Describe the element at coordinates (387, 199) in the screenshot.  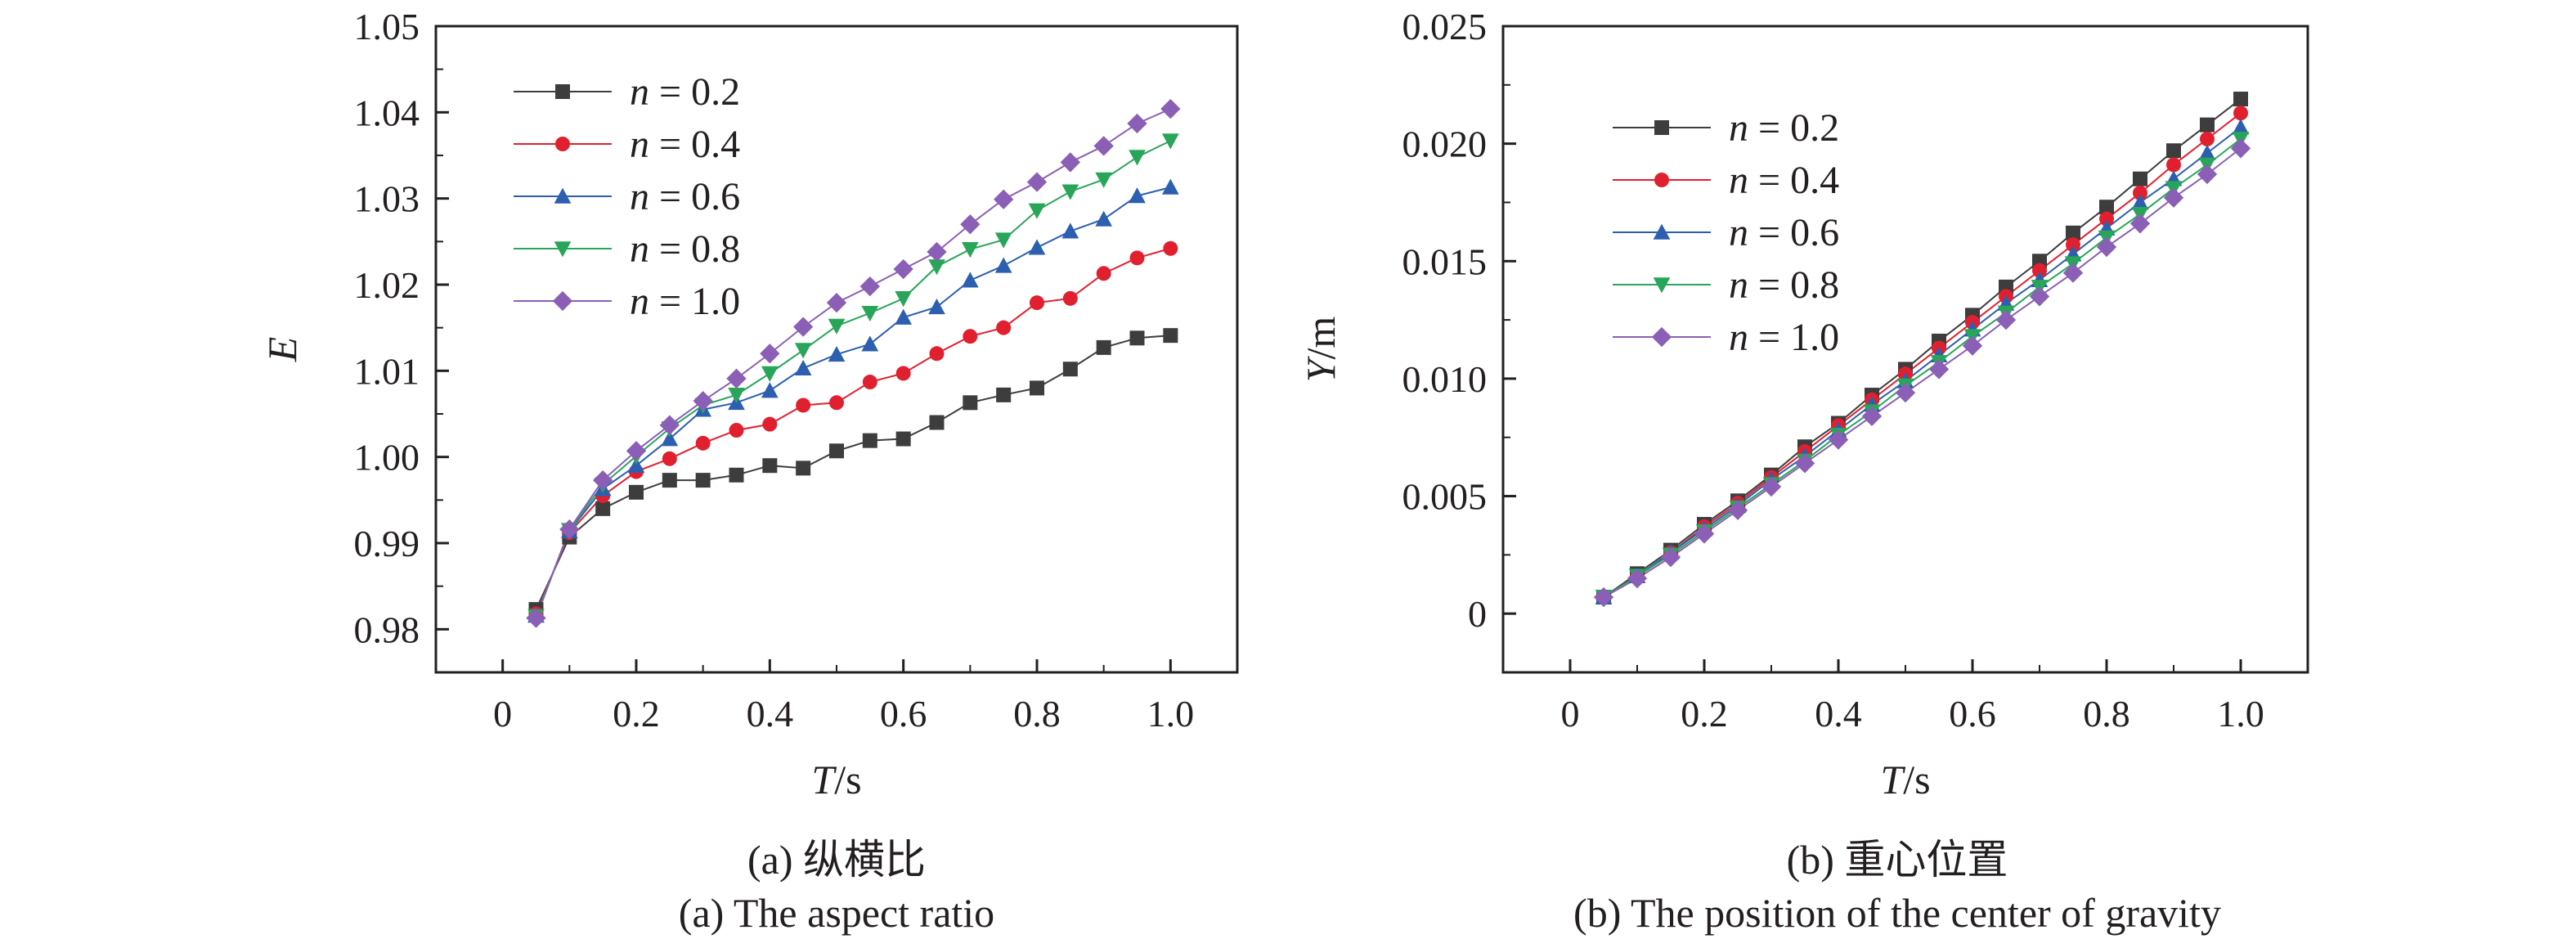
I see `y-tick-label: 1.03` at that location.